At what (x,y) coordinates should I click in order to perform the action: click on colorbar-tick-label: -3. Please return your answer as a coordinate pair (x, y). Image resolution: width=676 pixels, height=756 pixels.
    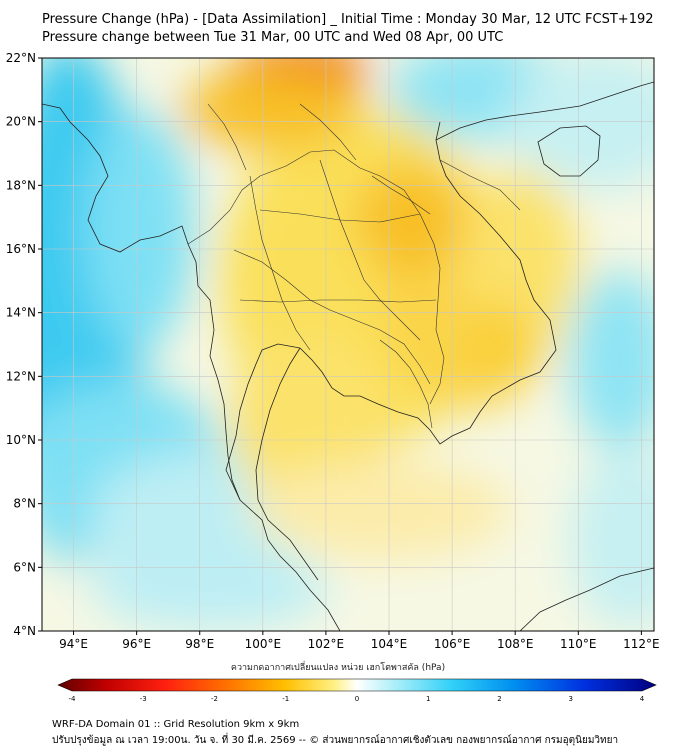
    Looking at the image, I should click on (143, 699).